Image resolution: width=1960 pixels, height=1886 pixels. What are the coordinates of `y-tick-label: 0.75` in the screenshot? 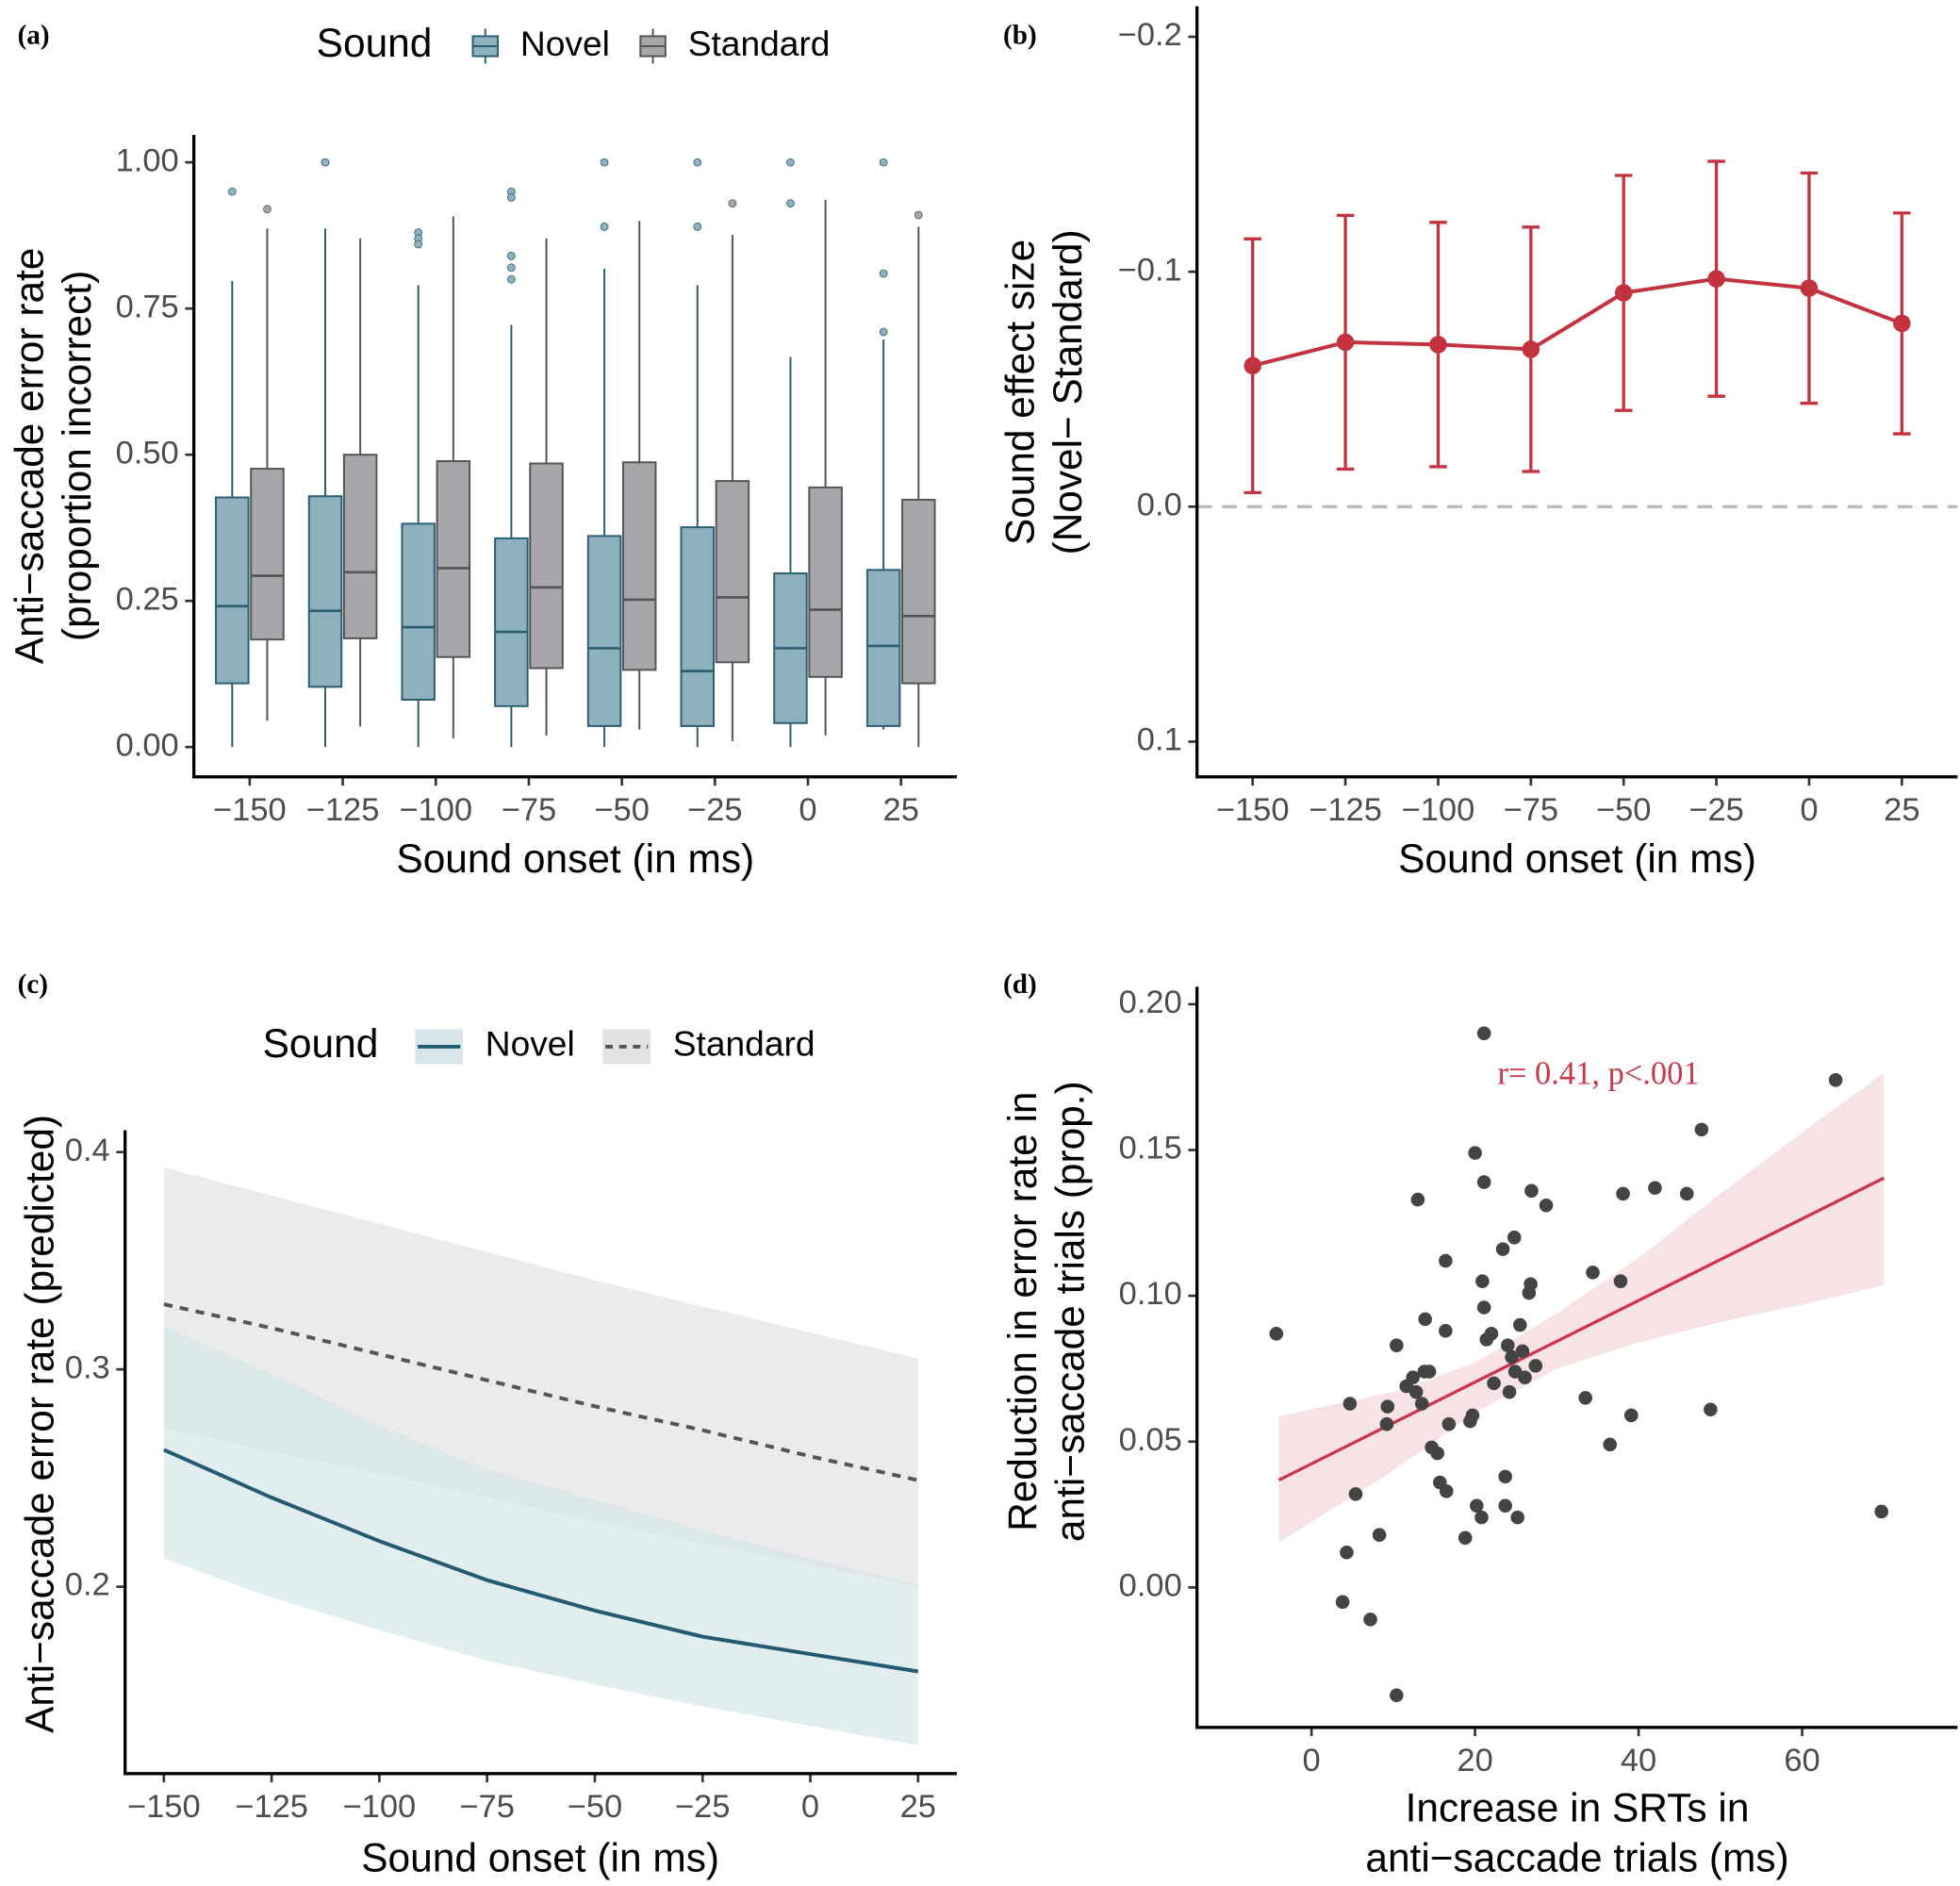 It's located at (147, 306).